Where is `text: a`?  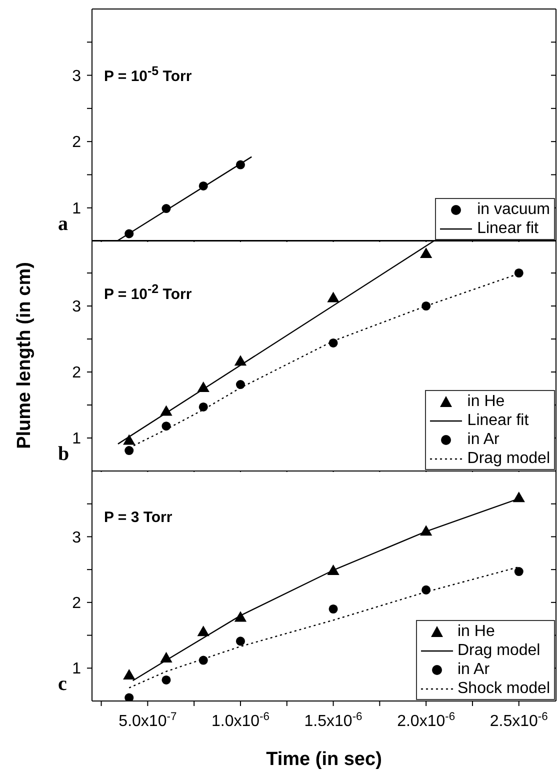 text: a is located at coordinates (63, 224).